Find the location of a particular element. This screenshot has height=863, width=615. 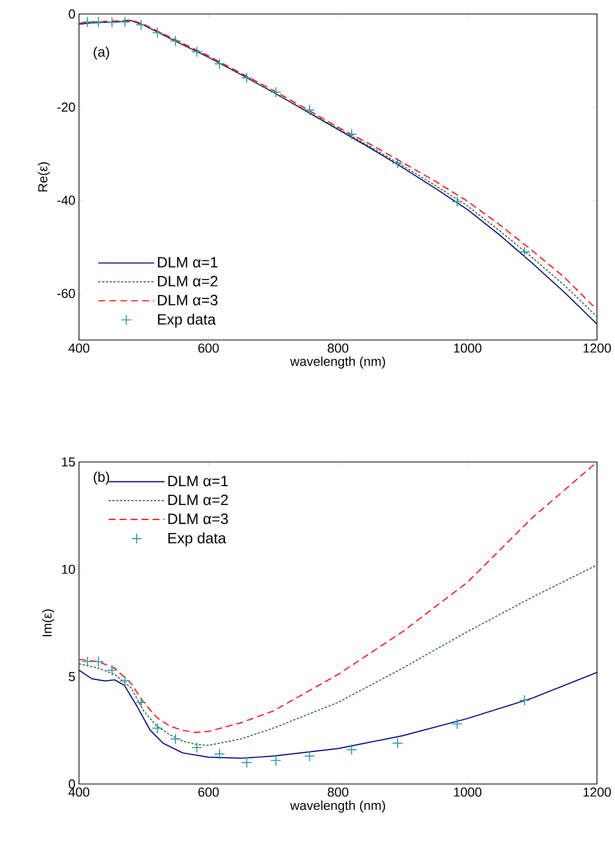

annotation: (a) is located at coordinates (102, 53).